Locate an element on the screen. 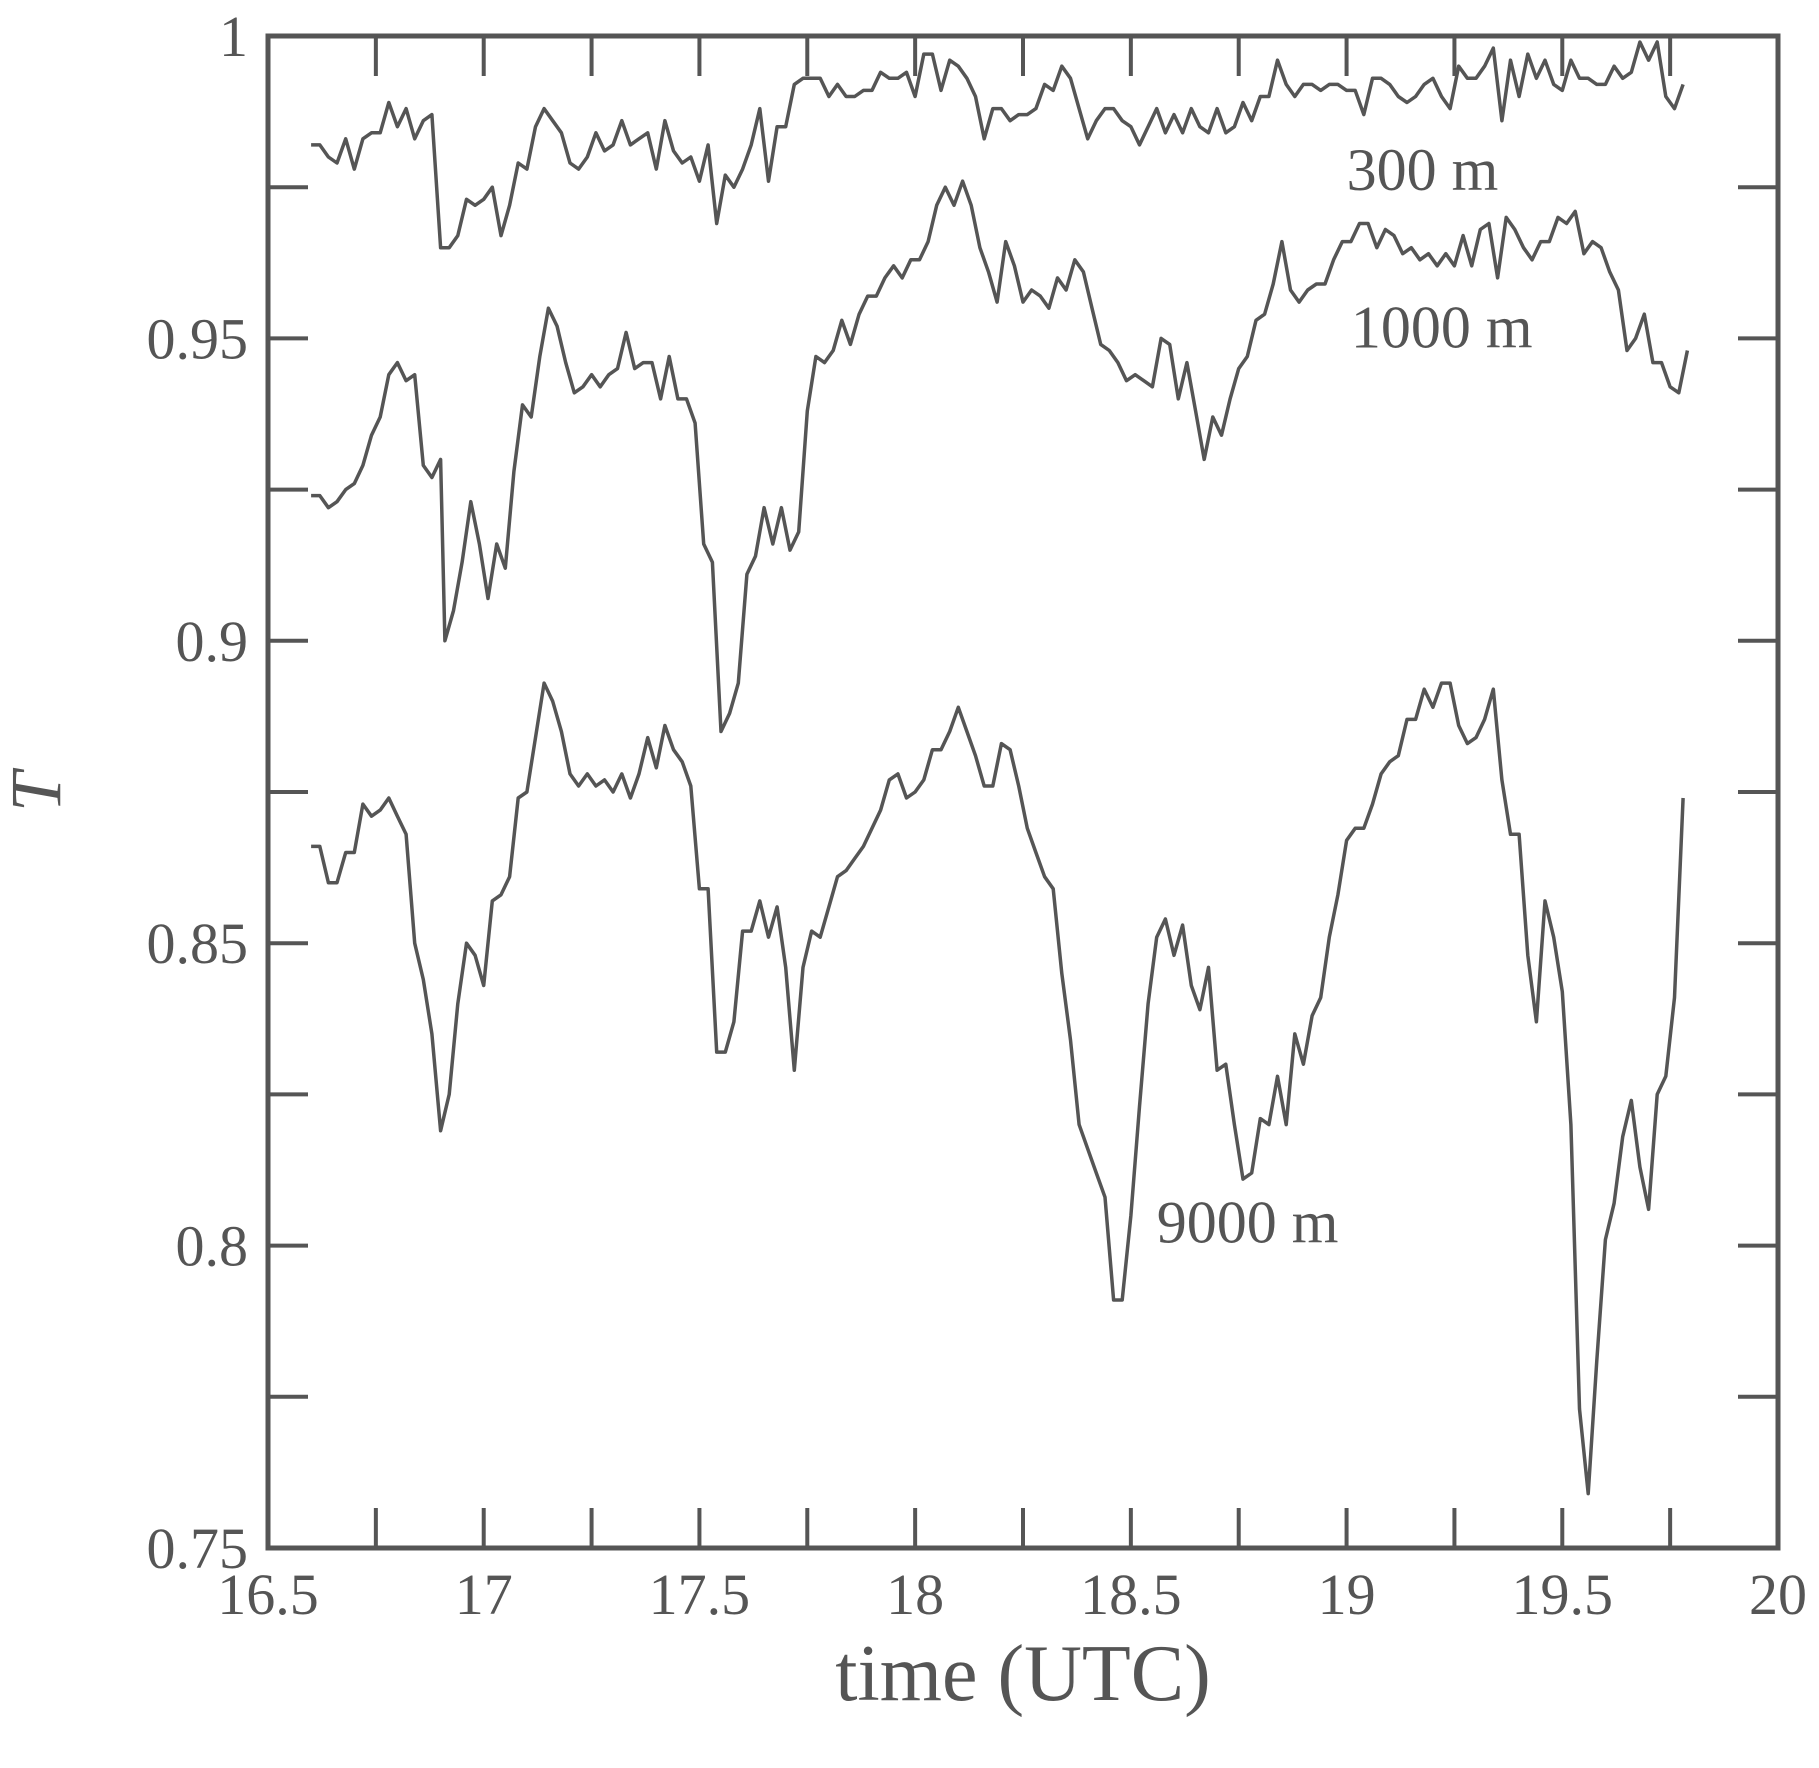  y-tick-label: 1 is located at coordinates (233, 36).